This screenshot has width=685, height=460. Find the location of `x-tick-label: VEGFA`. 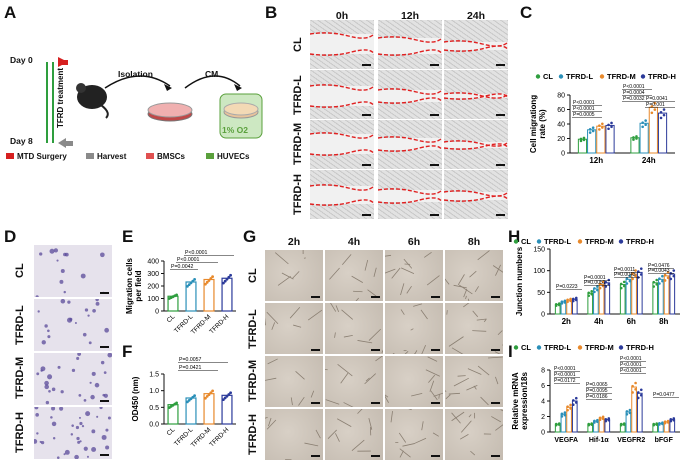

x-tick-label: VEGFA is located at coordinates (566, 440).